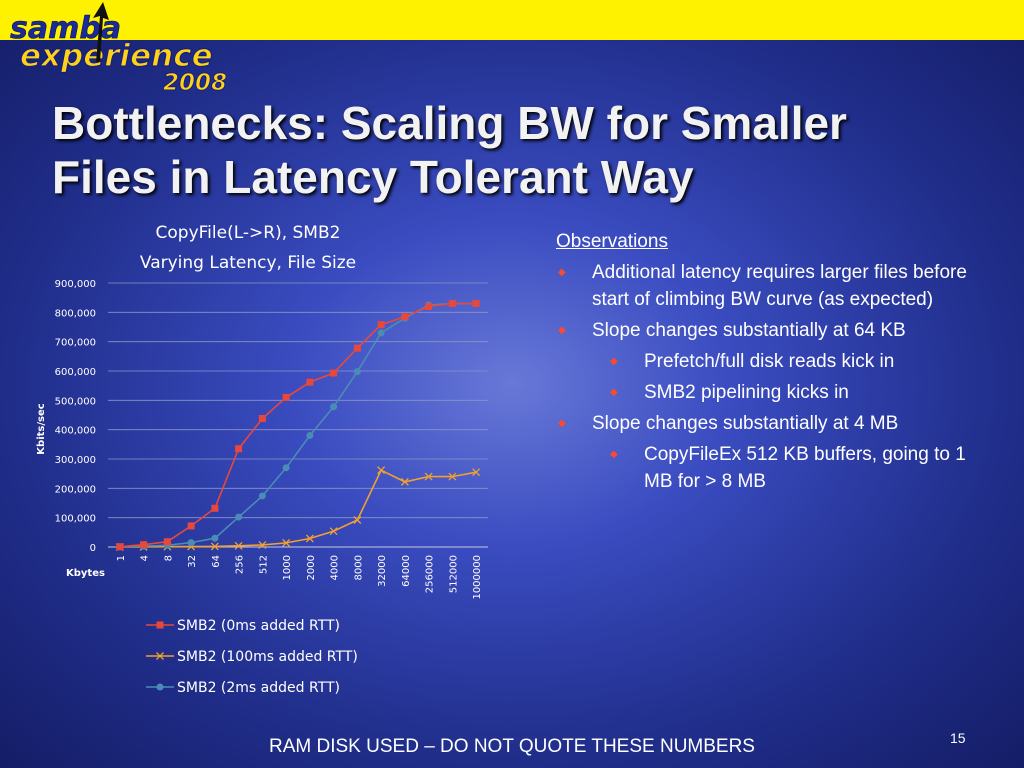 This screenshot has height=768, width=1024. I want to click on legend-item: SMB2 (0ms added RTT), so click(243, 626).